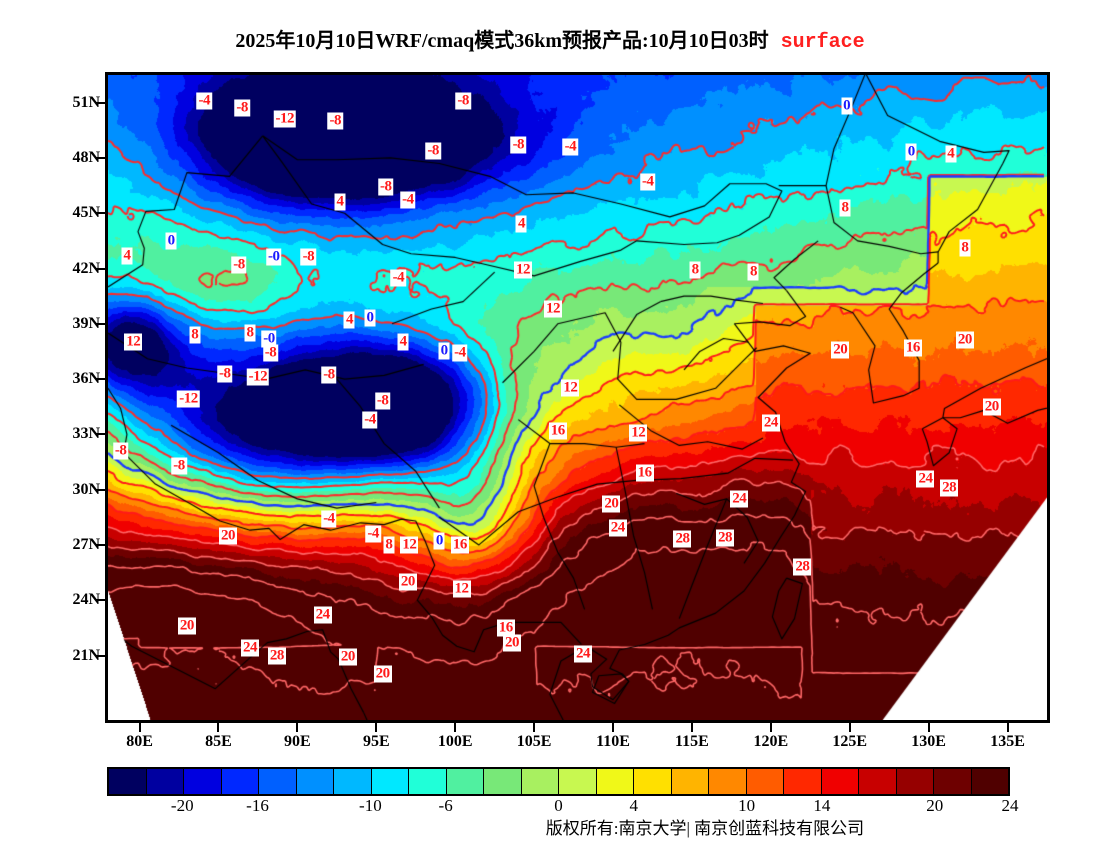  I want to click on x-axis-tick-label: 80E, so click(139, 741).